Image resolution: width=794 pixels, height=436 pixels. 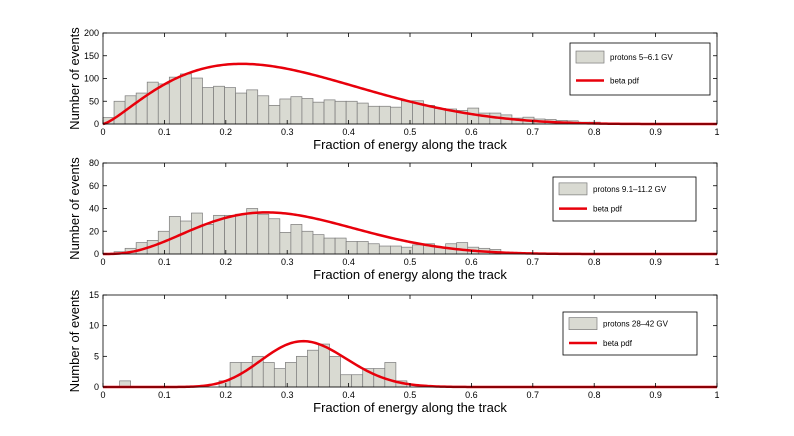 I want to click on legend-label-histogram: protons 28–42 GV, so click(x=636, y=324).